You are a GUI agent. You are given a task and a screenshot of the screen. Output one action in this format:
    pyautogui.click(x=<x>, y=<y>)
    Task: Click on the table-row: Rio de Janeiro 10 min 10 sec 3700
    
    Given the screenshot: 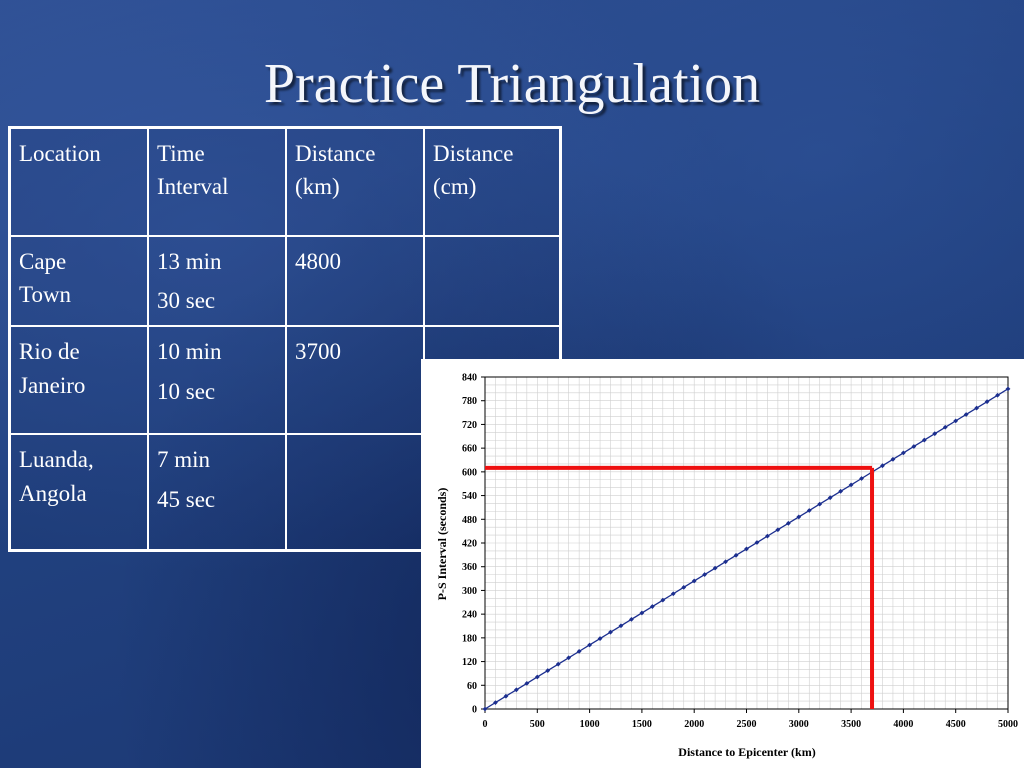 What is the action you would take?
    pyautogui.click(x=285, y=380)
    